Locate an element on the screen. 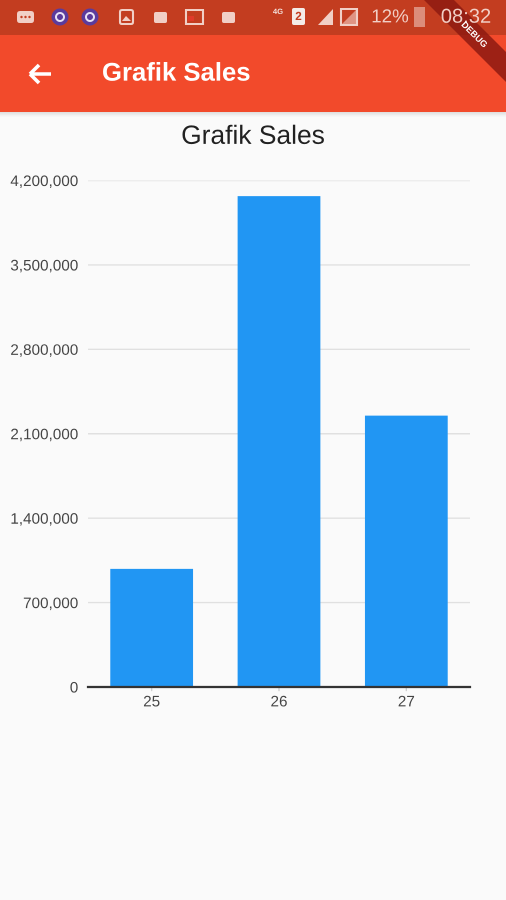 This screenshot has height=900, width=506. y-tick-label: 3,500,000 is located at coordinates (44, 266).